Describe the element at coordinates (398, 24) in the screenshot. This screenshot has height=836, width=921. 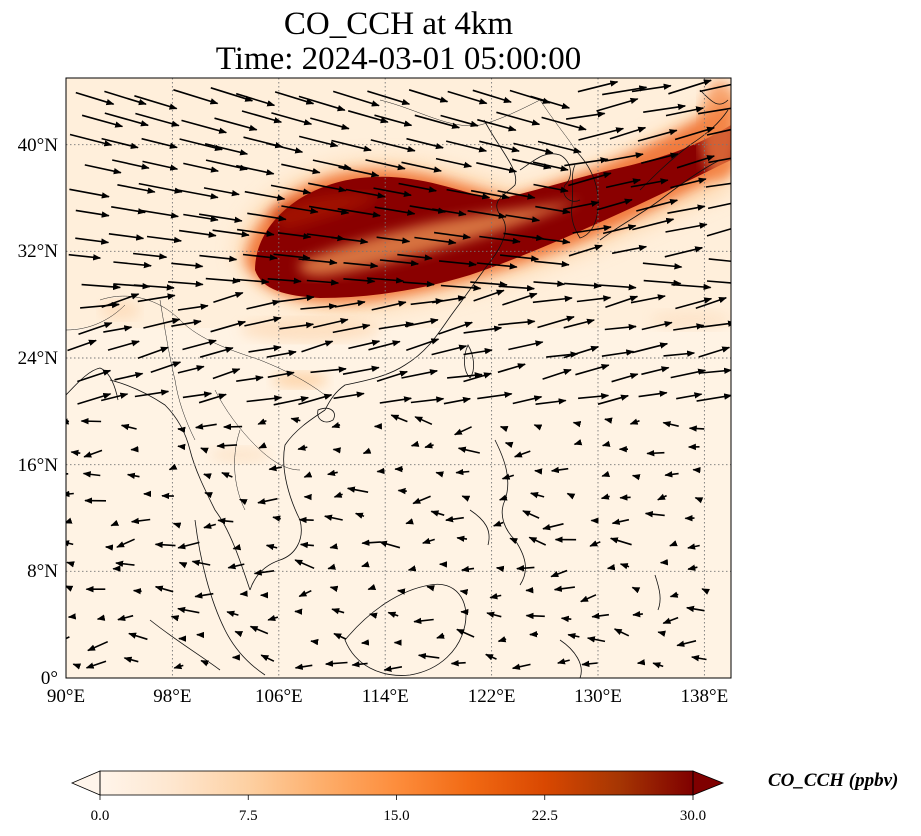
I see `map-title: CO_CCH at 4km` at that location.